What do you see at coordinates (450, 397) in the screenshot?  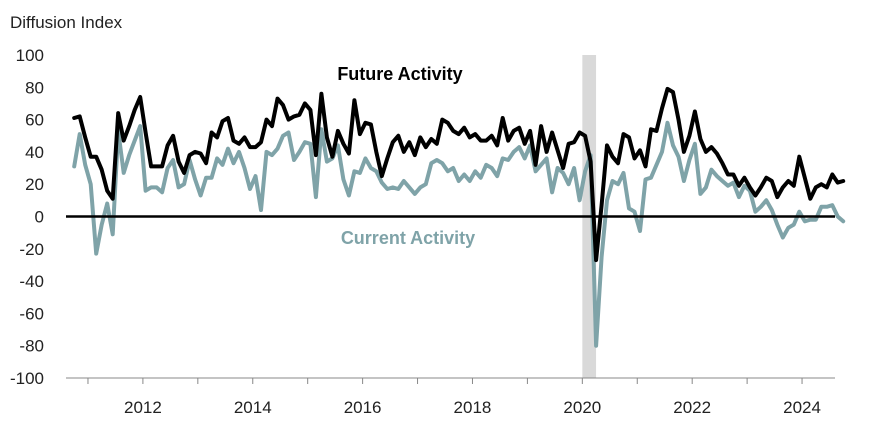 I see `x-axis: 2012 2014 2016 2018 2020 2022 2024` at bounding box center [450, 397].